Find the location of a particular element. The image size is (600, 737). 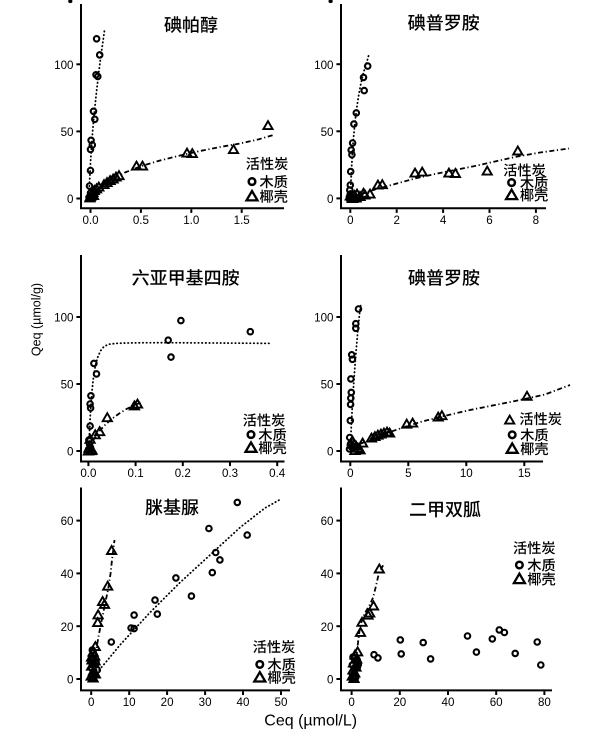

svg-text: 30 is located at coordinates (205, 702).